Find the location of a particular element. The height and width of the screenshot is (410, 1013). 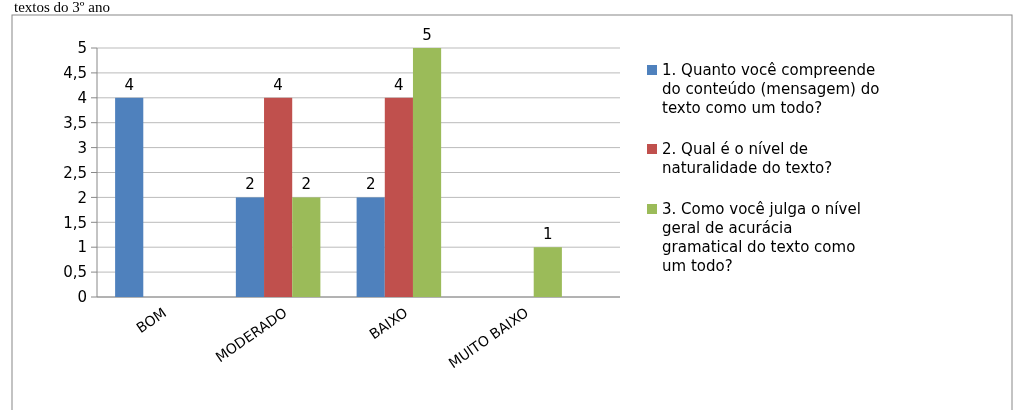

y-tick-label: 0,5 is located at coordinates (75, 272).